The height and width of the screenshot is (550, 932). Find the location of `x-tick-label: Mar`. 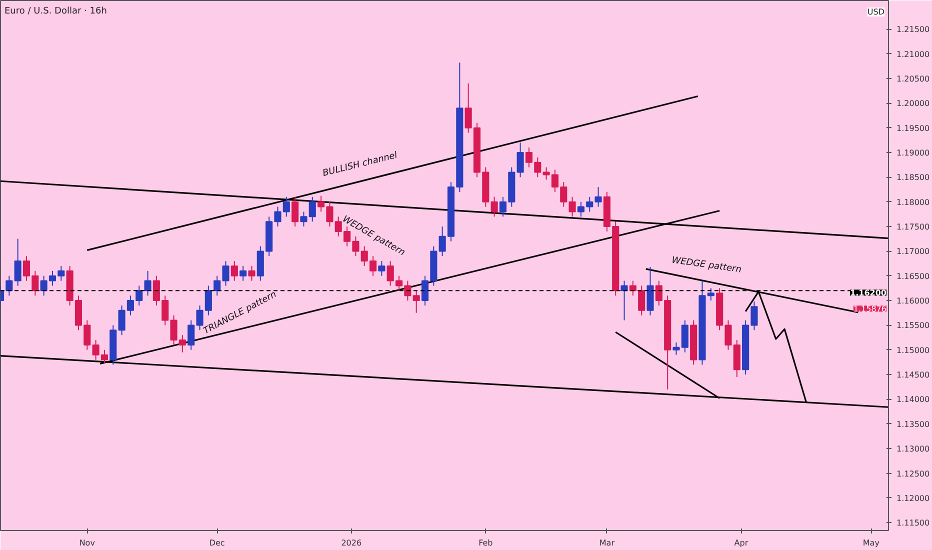

x-tick-label: Mar is located at coordinates (607, 543).